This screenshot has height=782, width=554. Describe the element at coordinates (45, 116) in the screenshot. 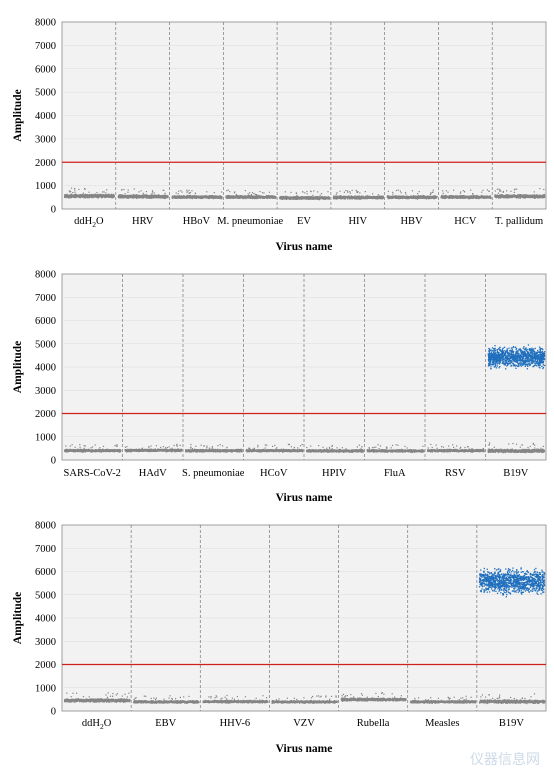

I see `y-tick-label: 4000` at that location.